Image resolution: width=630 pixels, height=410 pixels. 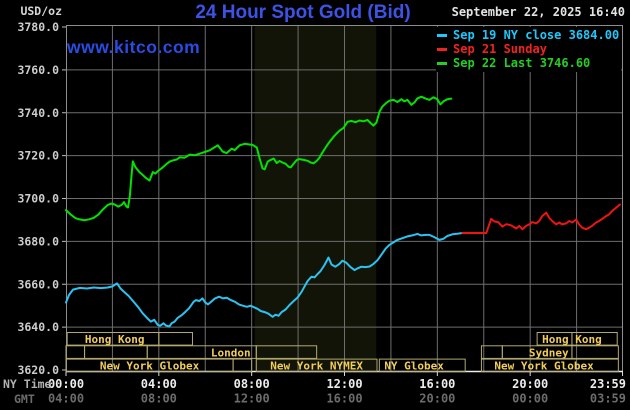 I want to click on y-axis-unit-label: USD/oz, so click(x=41, y=11).